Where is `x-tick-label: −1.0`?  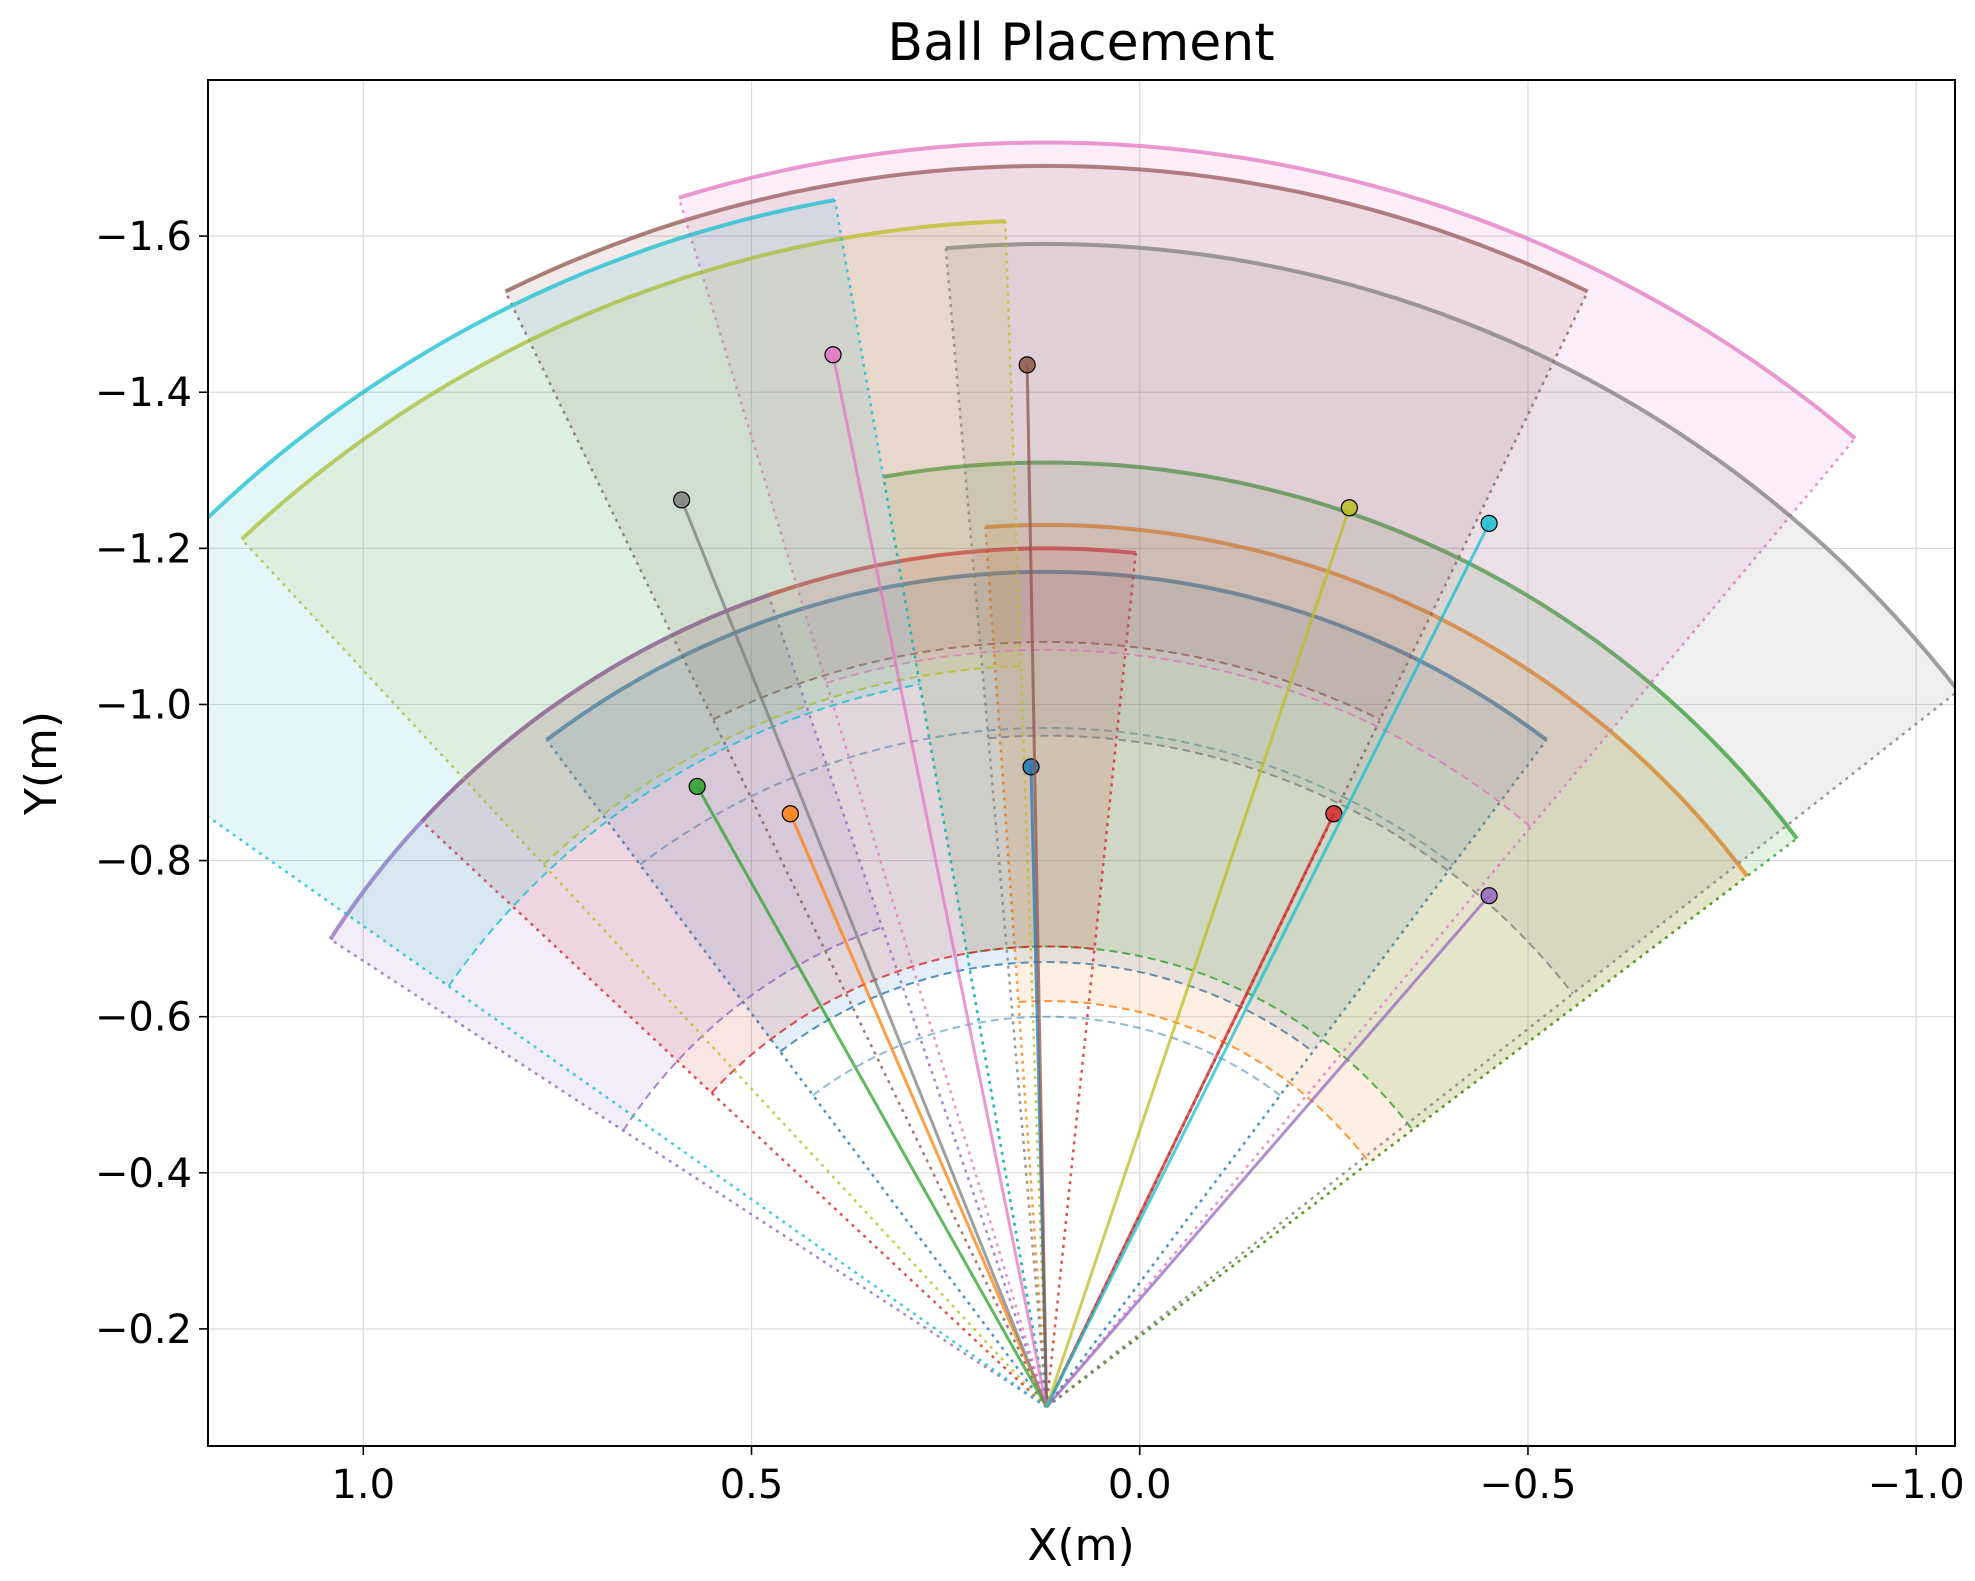 x-tick-label: −1.0 is located at coordinates (1916, 1485).